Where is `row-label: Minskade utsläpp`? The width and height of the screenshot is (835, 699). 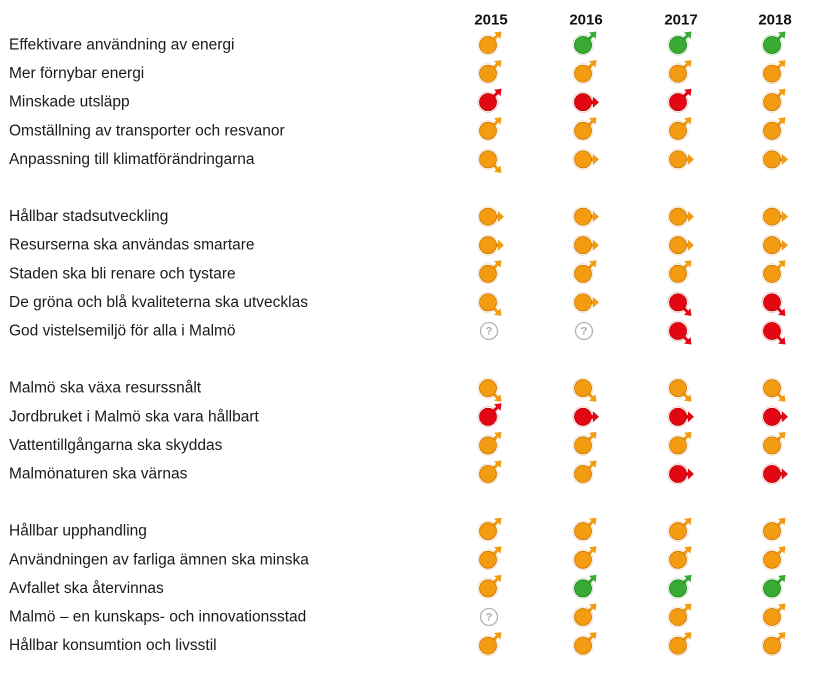
row-label: Minskade utsläpp is located at coordinates (69, 102).